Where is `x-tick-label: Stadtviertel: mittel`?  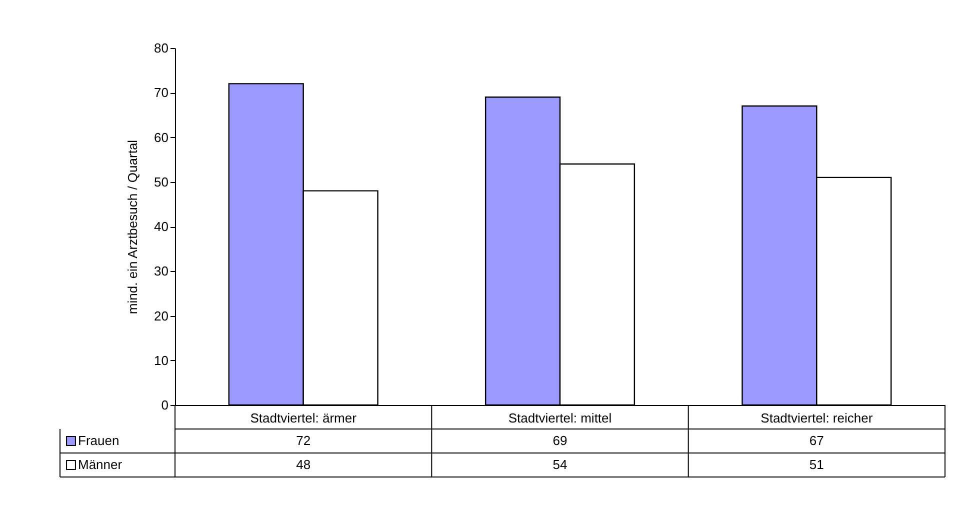
x-tick-label: Stadtviertel: mittel is located at coordinates (560, 418).